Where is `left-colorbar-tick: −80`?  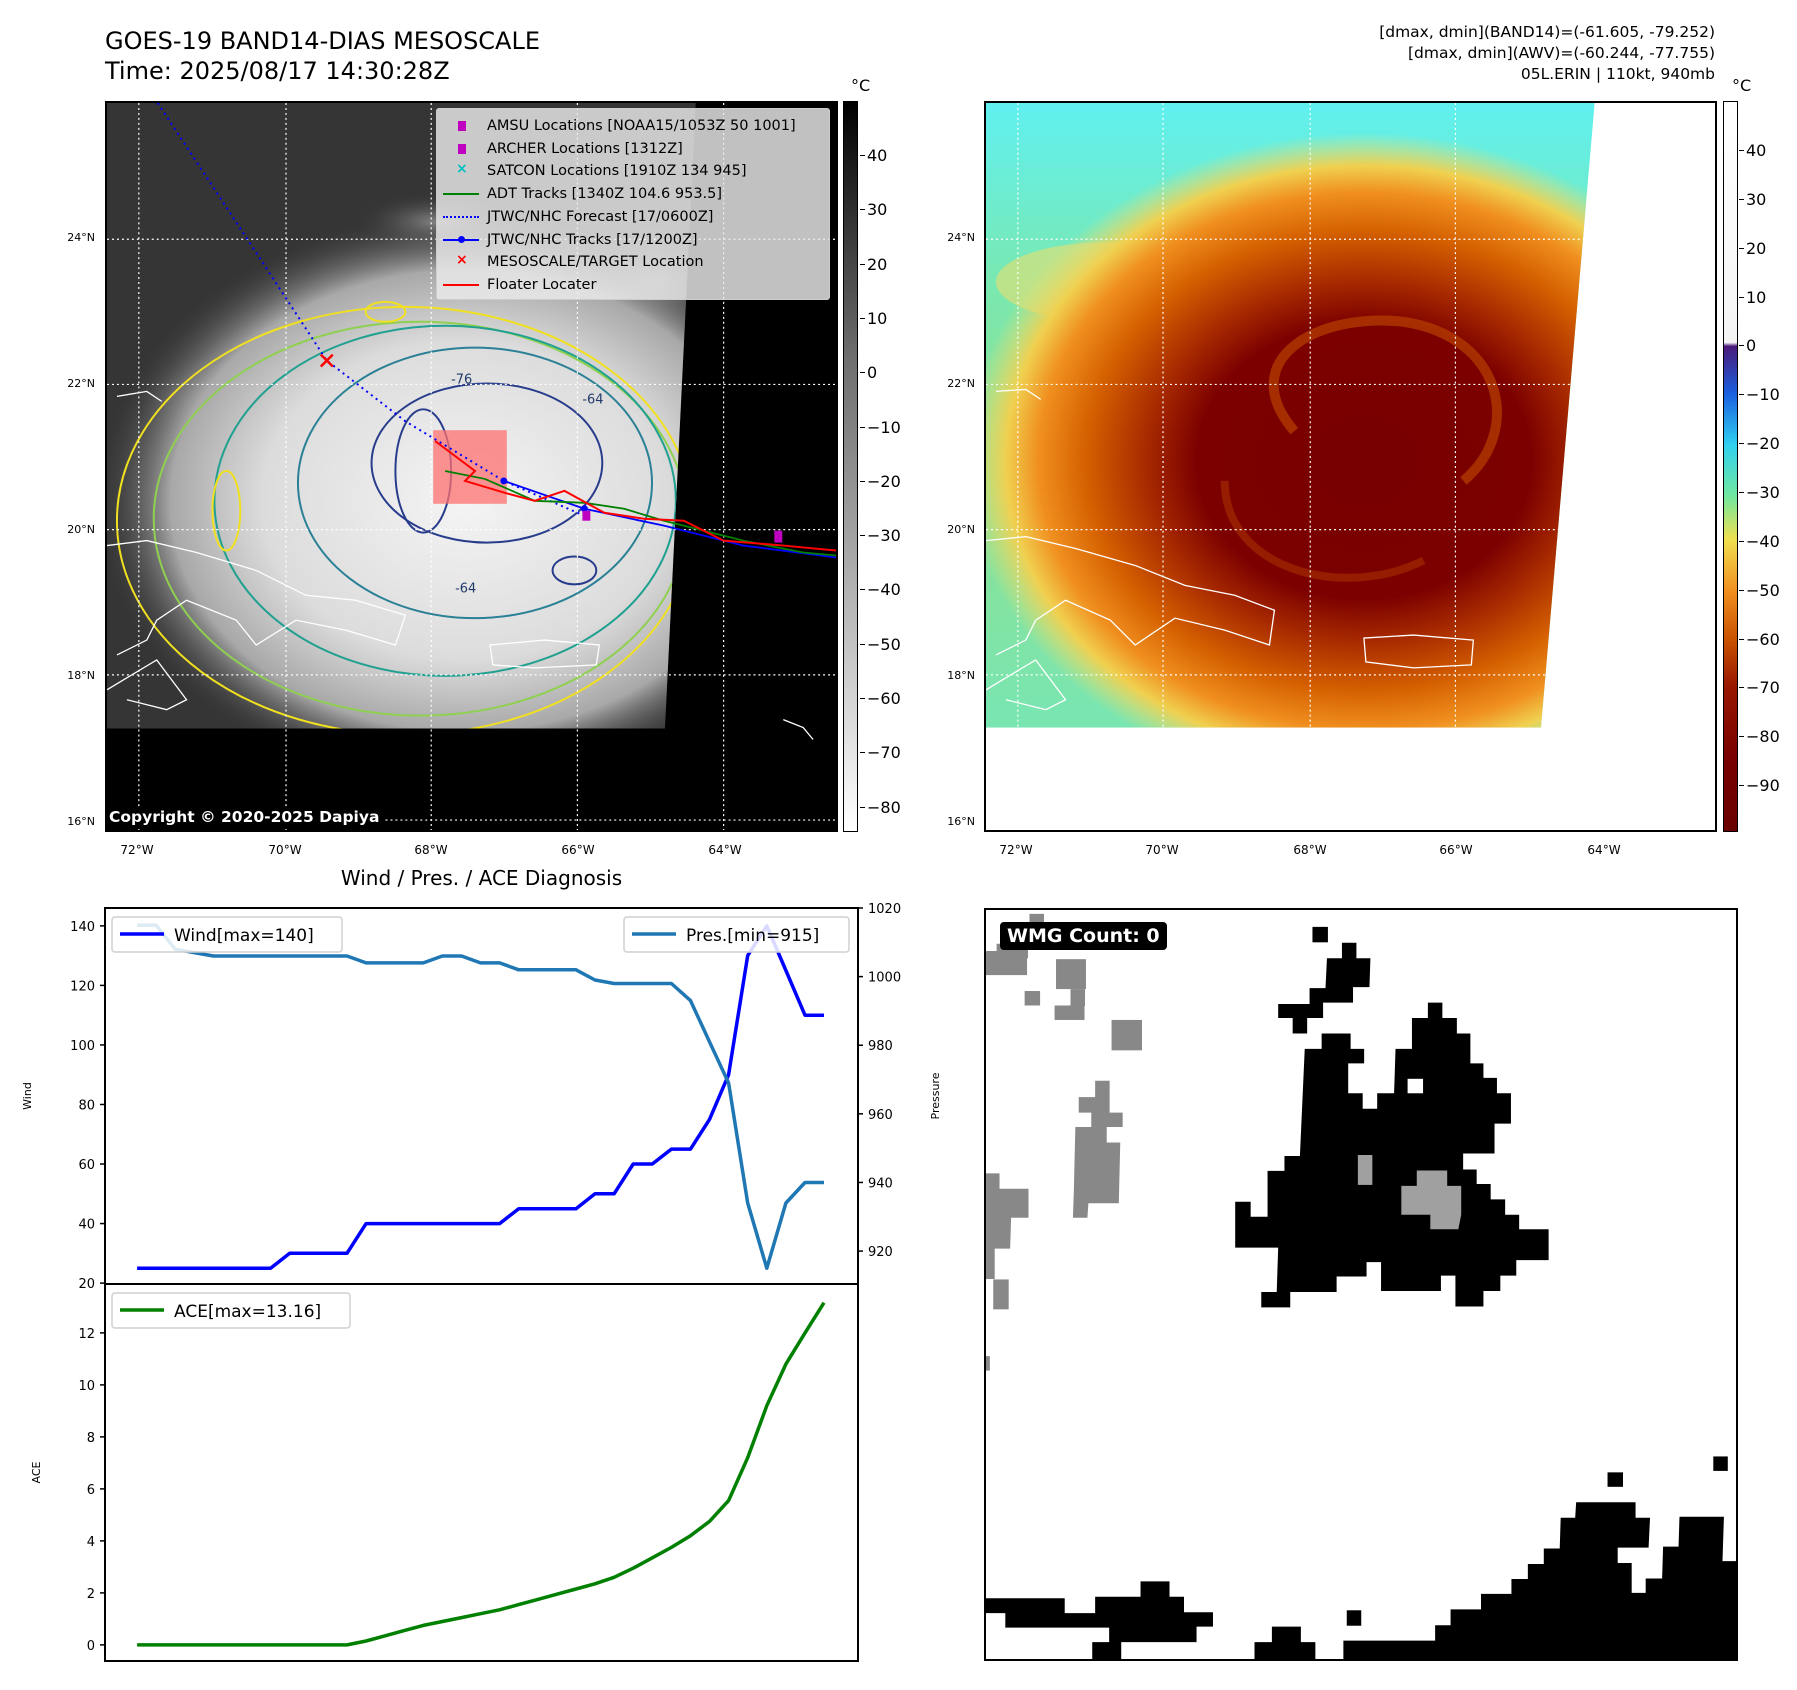 left-colorbar-tick: −80 is located at coordinates (880, 807).